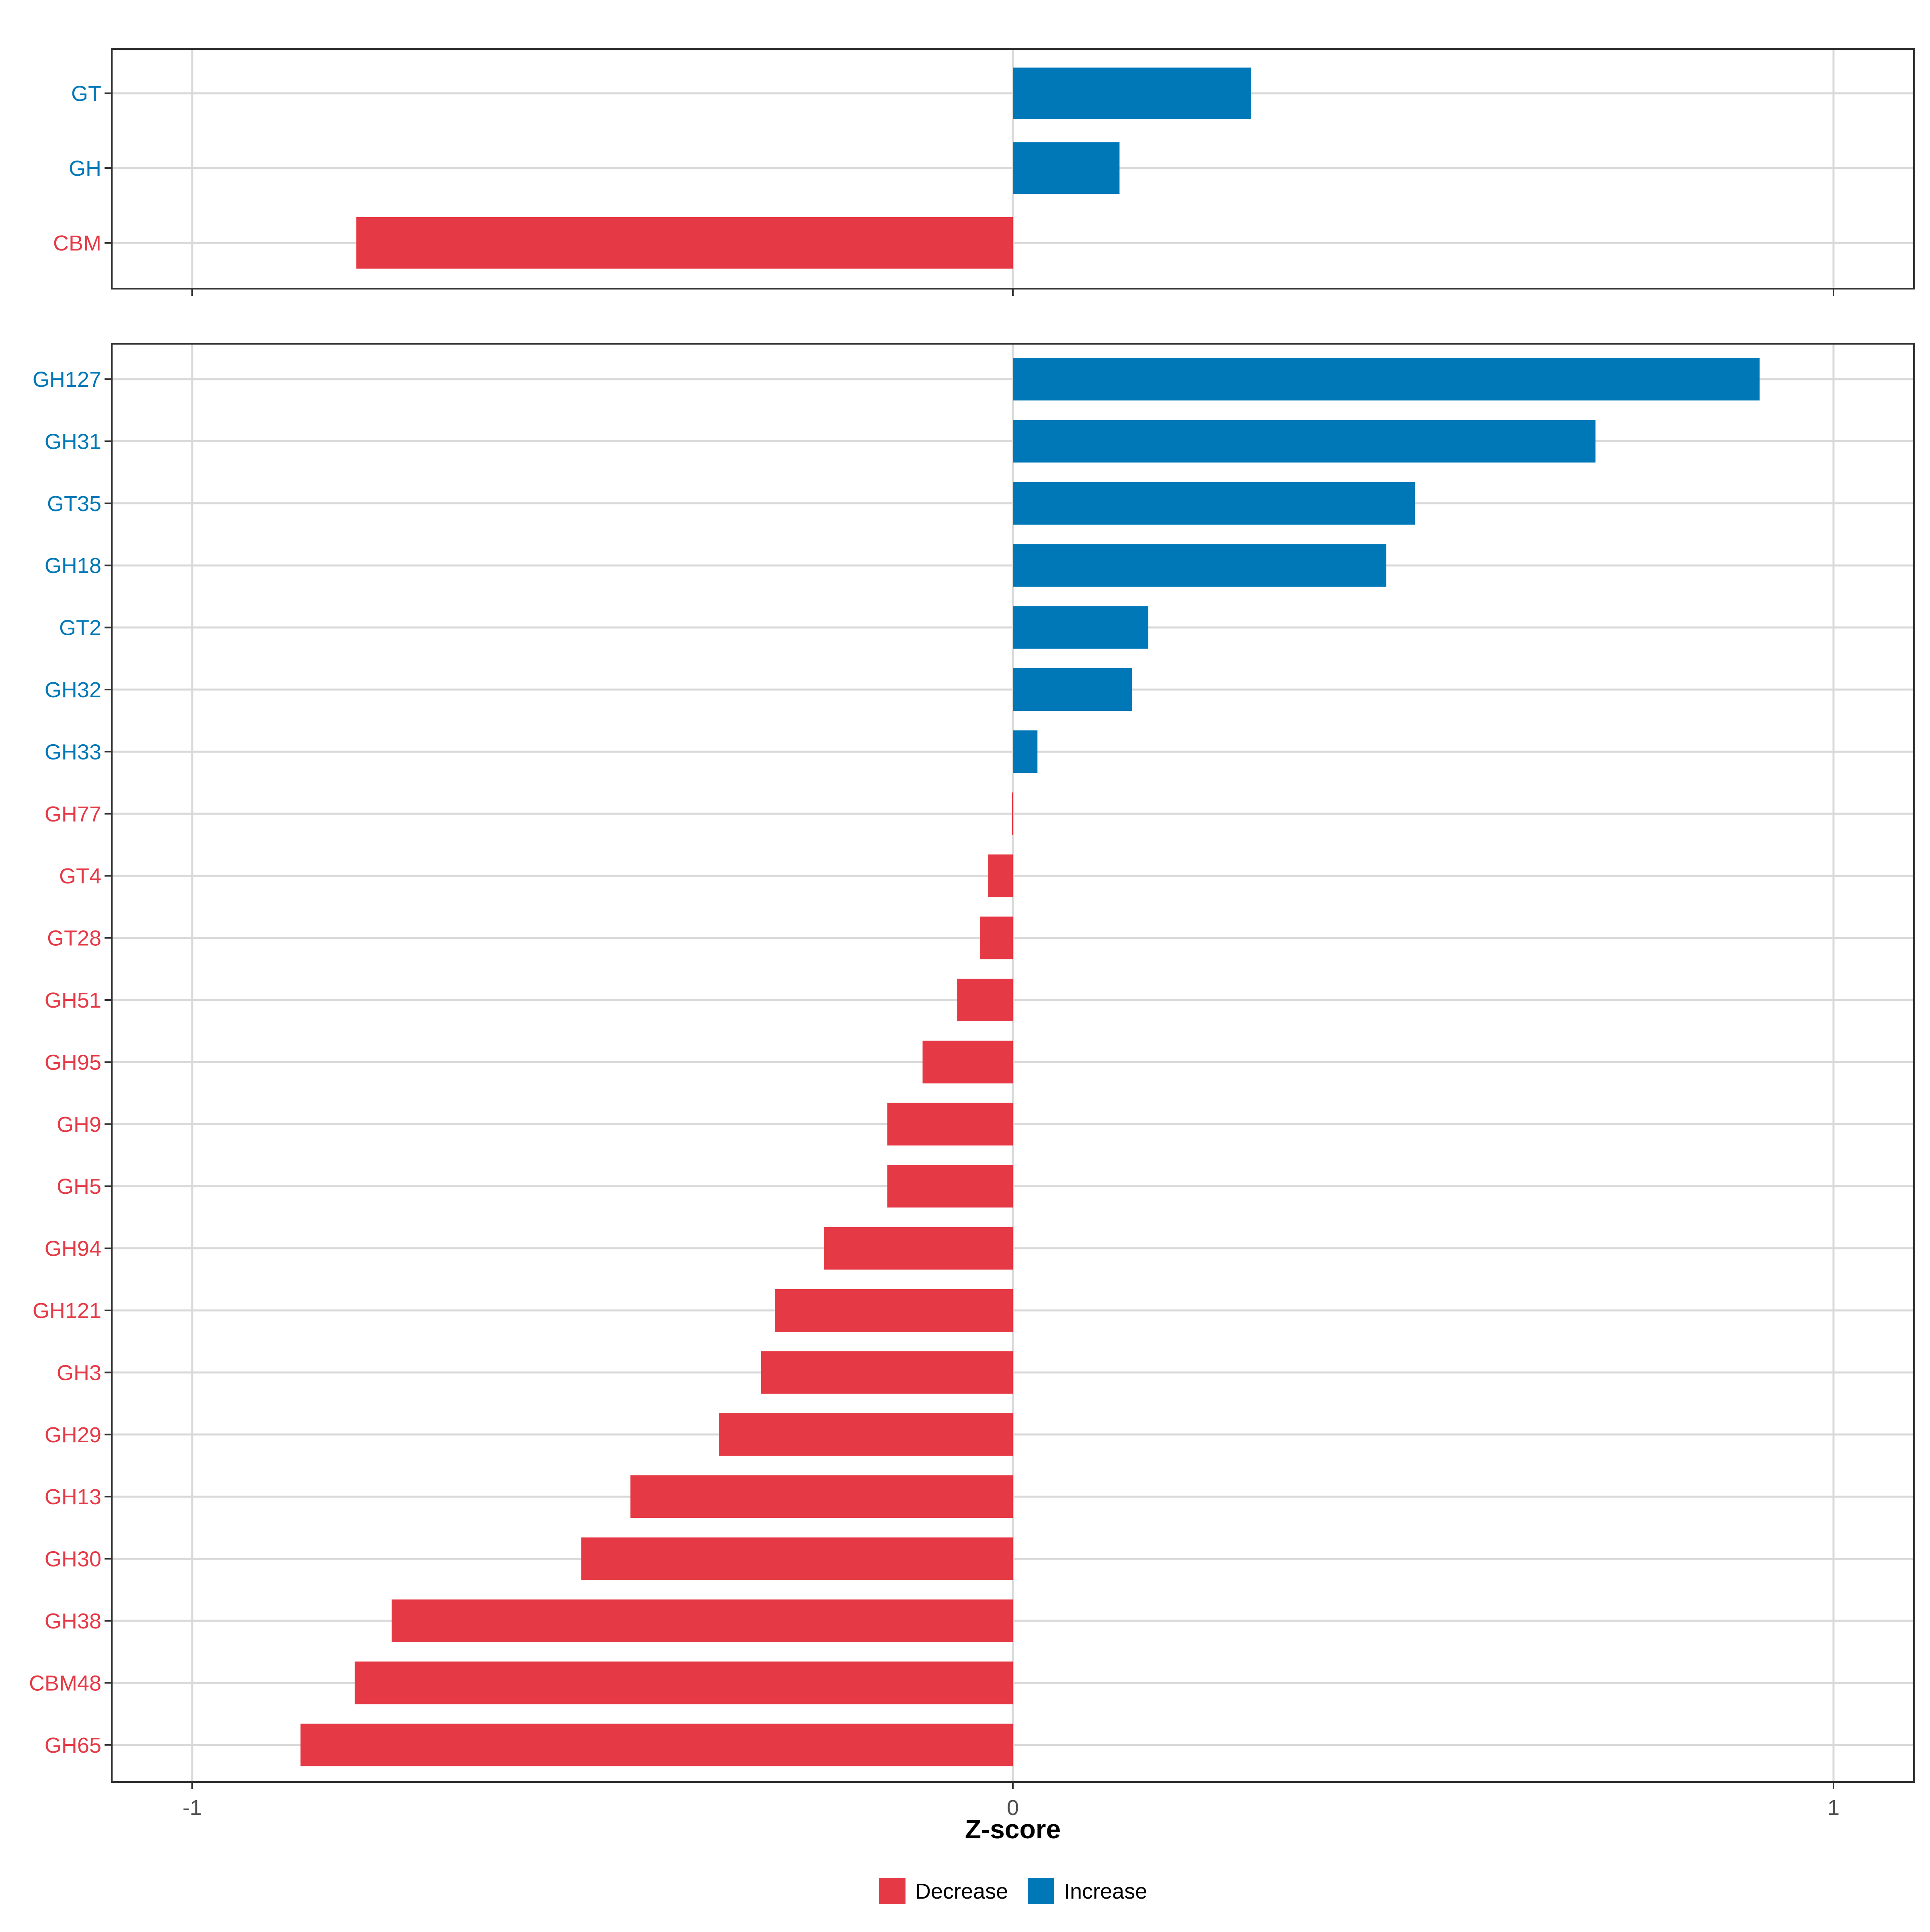  I want to click on x-tick-label: 1, so click(1833, 1808).